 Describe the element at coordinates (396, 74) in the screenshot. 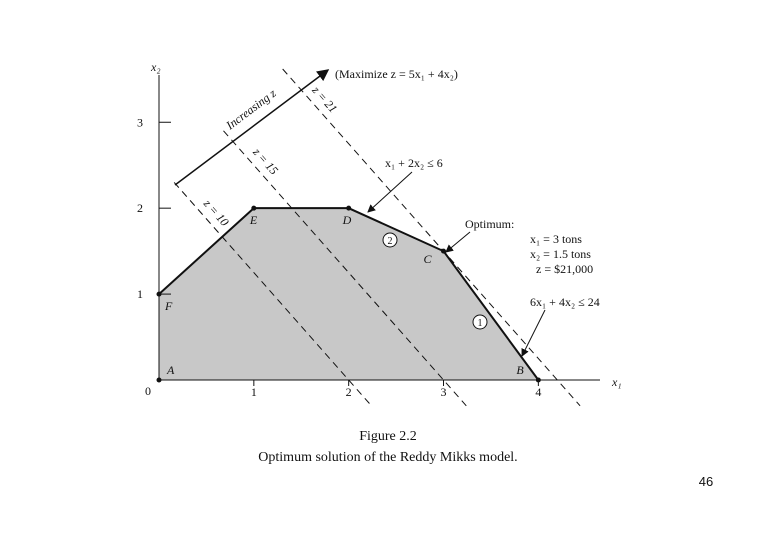

I see `objective-text: (Maximize z = 5x₁ + 4x₂)` at that location.